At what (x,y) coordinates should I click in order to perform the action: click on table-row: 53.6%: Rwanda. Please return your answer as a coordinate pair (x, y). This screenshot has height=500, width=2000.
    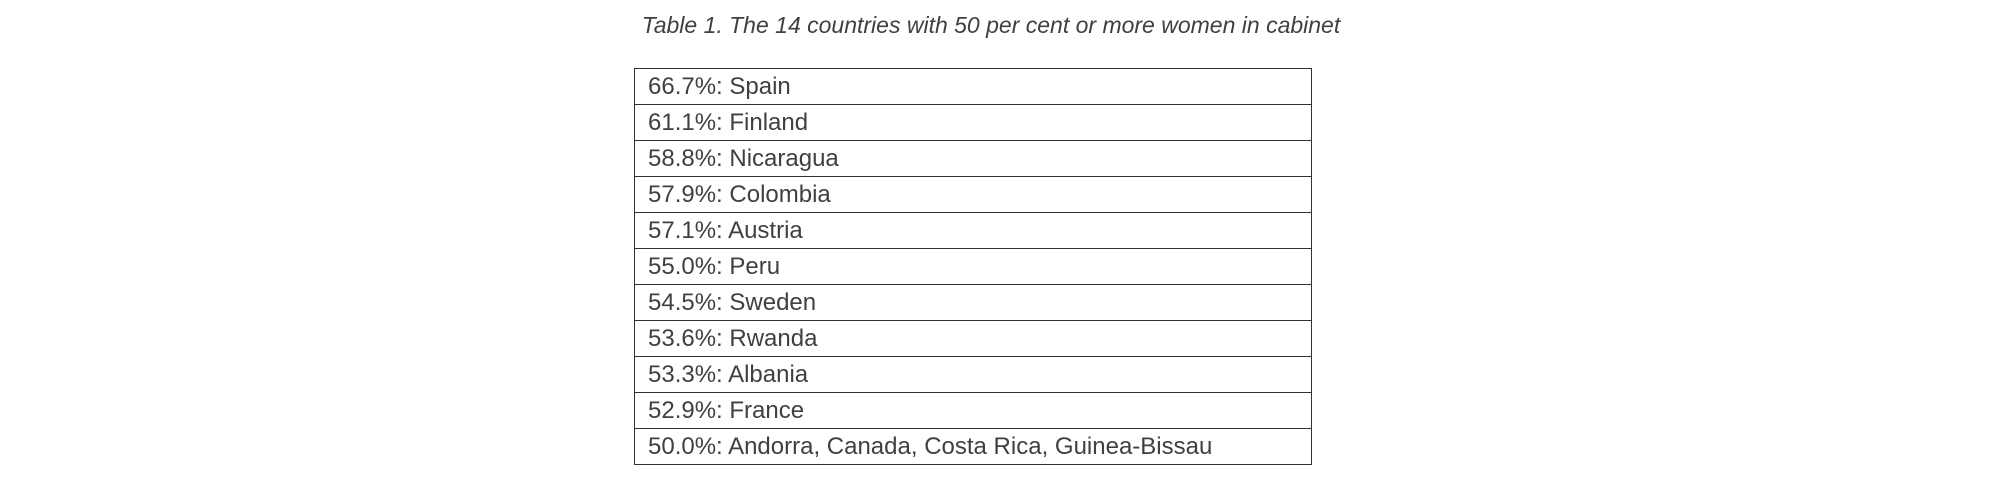
    Looking at the image, I should click on (973, 338).